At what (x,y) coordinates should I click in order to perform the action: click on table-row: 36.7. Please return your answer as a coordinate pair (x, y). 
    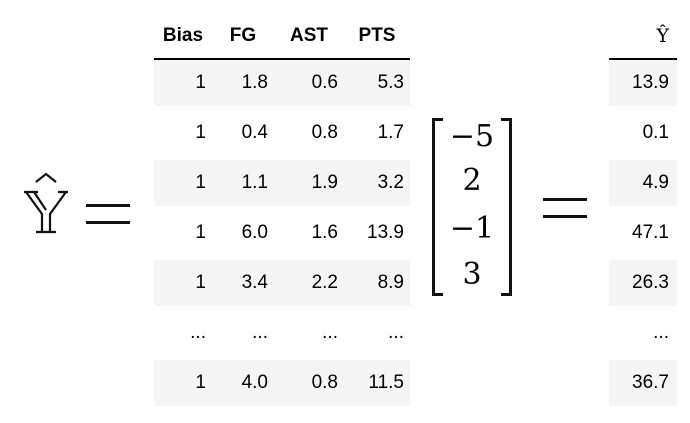
    Looking at the image, I should click on (643, 383).